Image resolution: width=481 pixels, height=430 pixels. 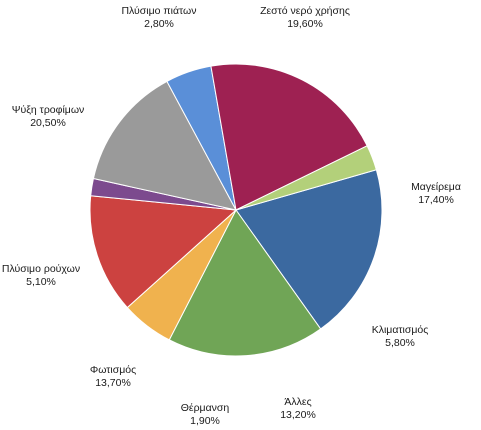 I want to click on slice-label-1: Ζεστό νερό χρήσης 19,60%, so click(x=305, y=17).